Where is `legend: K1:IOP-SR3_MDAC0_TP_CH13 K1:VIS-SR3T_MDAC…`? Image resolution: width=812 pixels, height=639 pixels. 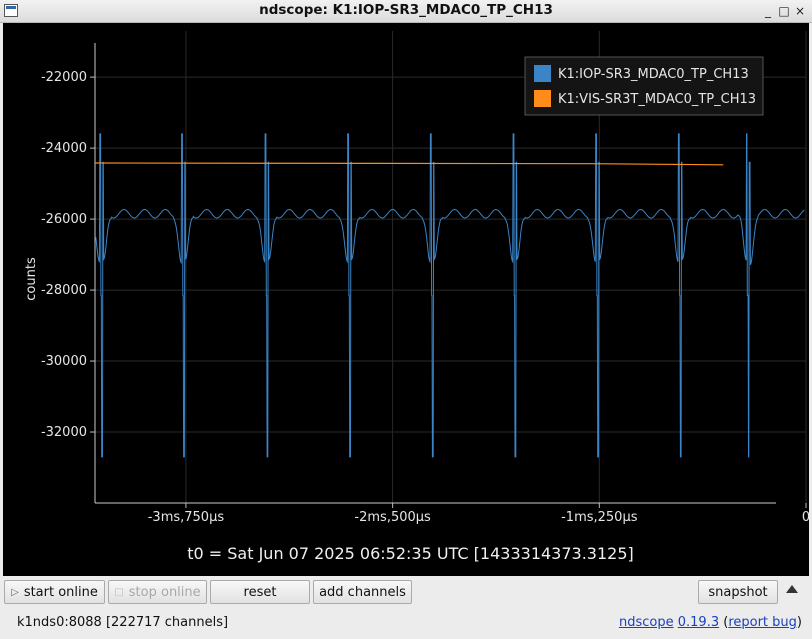
legend: K1:IOP-SR3_MDAC0_TP_CH13 K1:VIS-SR3T_MDAC… is located at coordinates (644, 86).